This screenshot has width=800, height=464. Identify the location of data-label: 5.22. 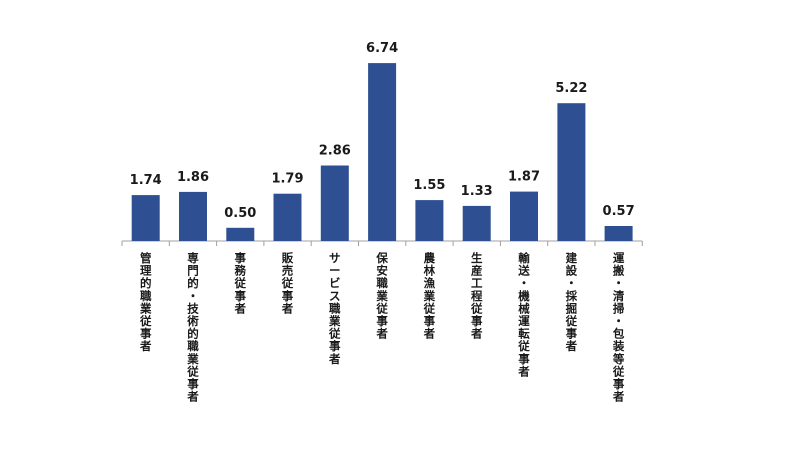
(571, 88).